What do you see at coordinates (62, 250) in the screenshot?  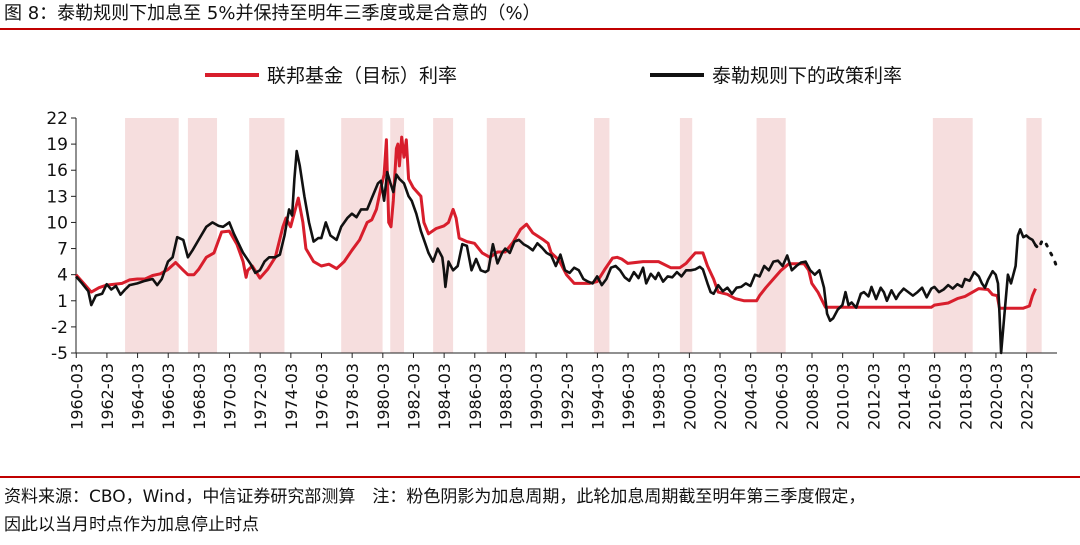 I see `y-tick-label: 7` at bounding box center [62, 250].